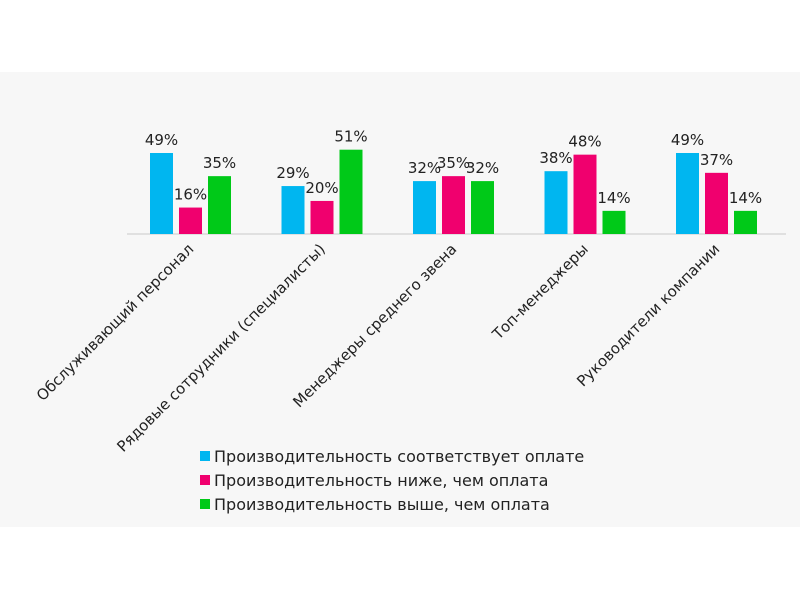  Describe the element at coordinates (540, 292) in the screenshot. I see `category-label-3: Топ-менеджеры` at that location.